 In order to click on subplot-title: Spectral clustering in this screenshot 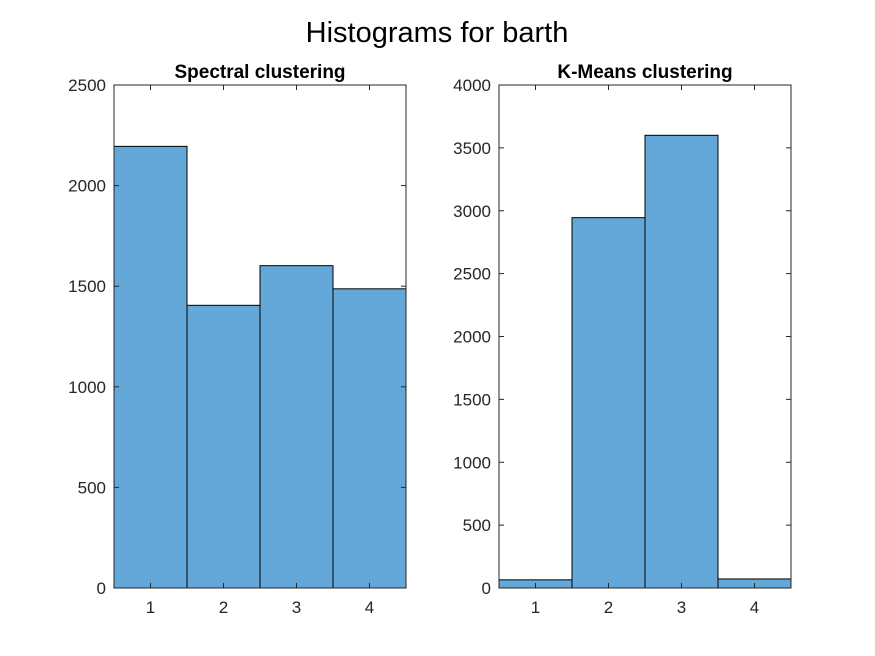, I will do `click(259, 72)`.